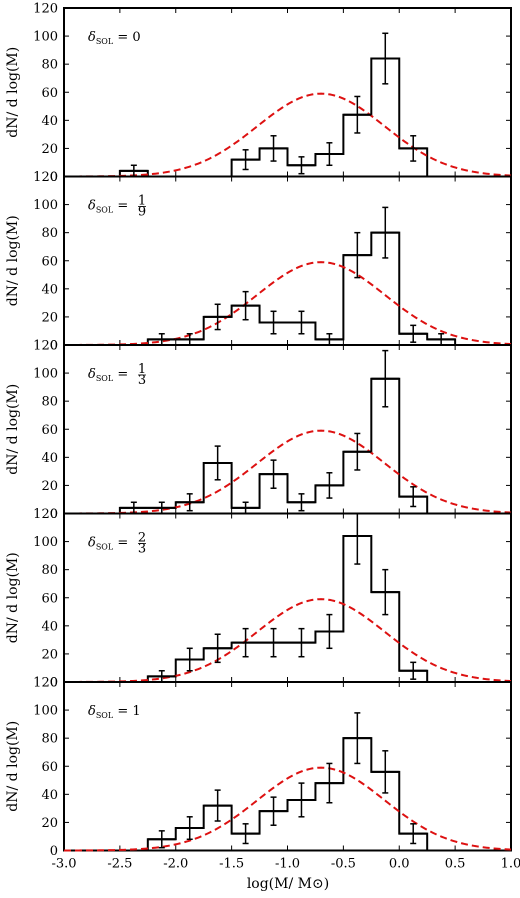 This screenshot has width=520, height=898. I want to click on x-tick-label: -3.0, so click(63, 864).